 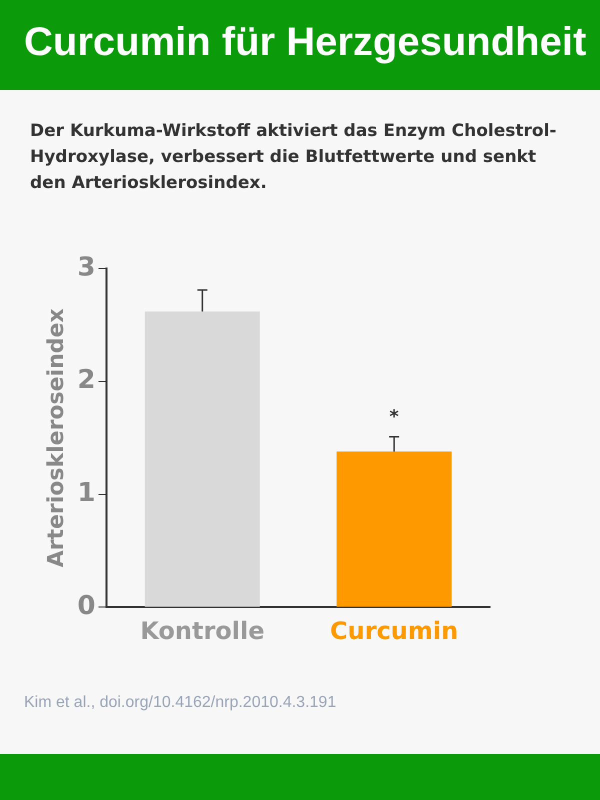 What do you see at coordinates (394, 417) in the screenshot?
I see `annotation: *` at bounding box center [394, 417].